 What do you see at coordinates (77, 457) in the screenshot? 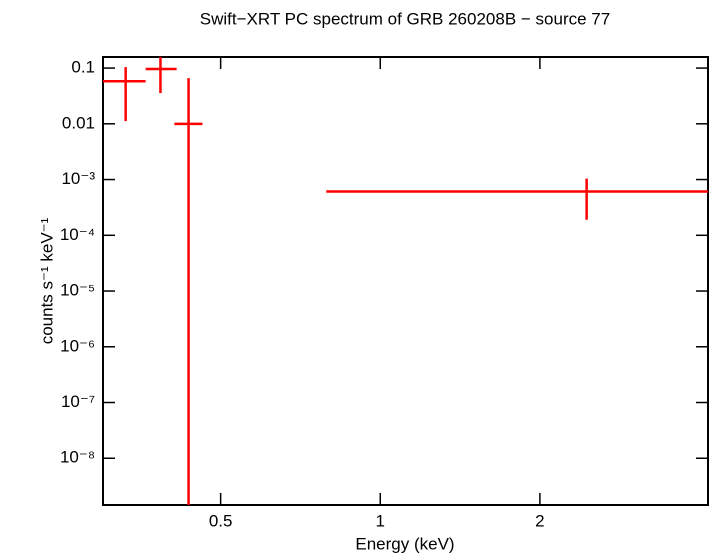
I see `y-tick-label: 10⁻⁸` at bounding box center [77, 457].